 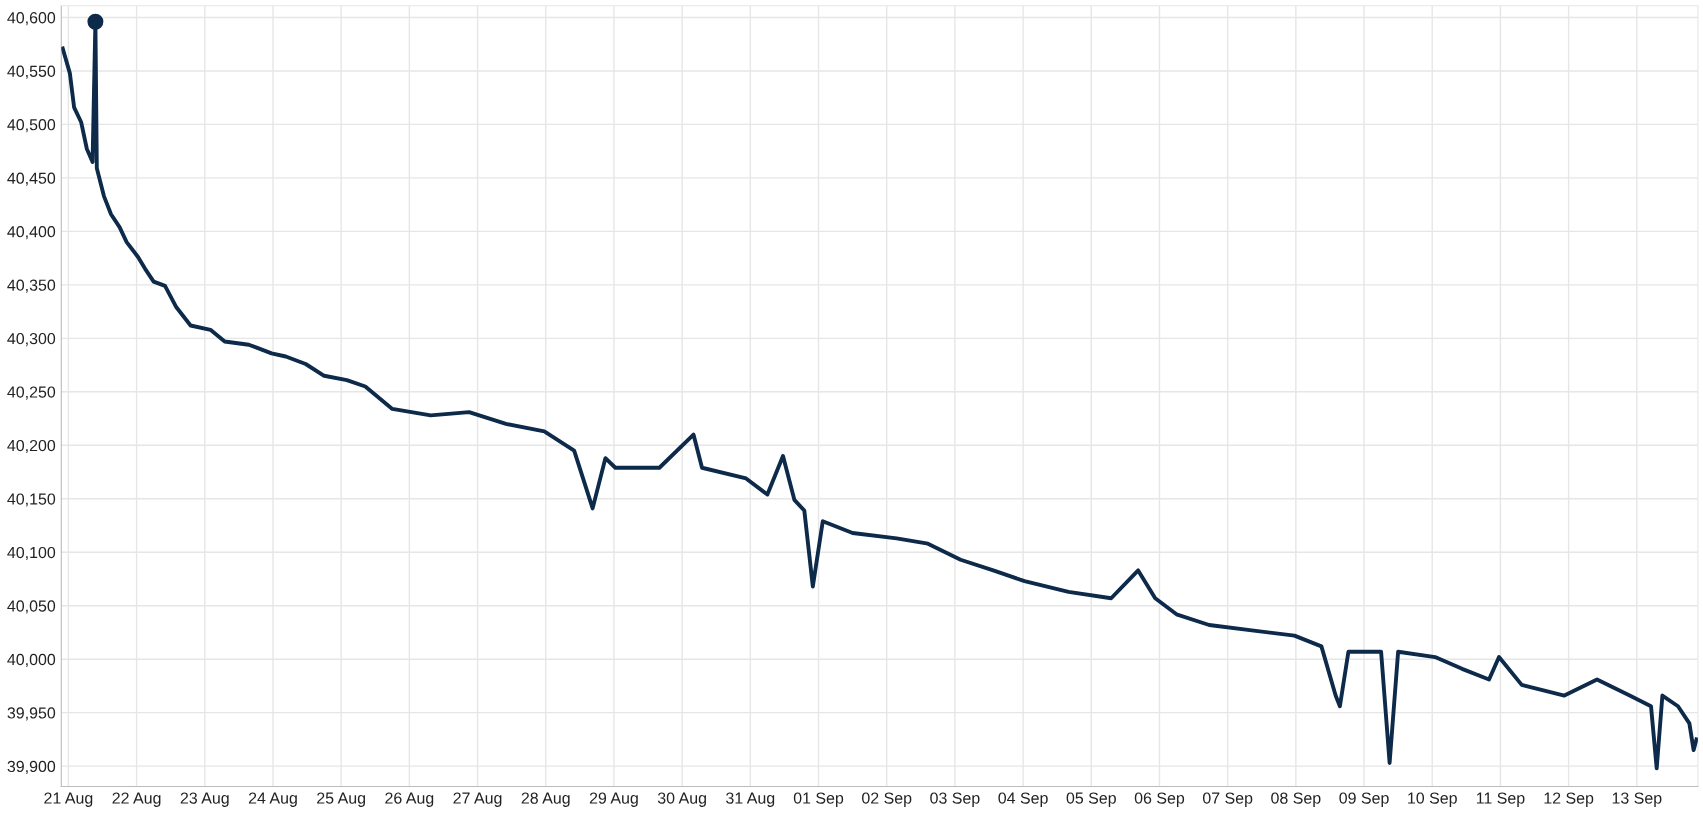 I want to click on x-tick-label: 02 Sep, so click(x=887, y=799).